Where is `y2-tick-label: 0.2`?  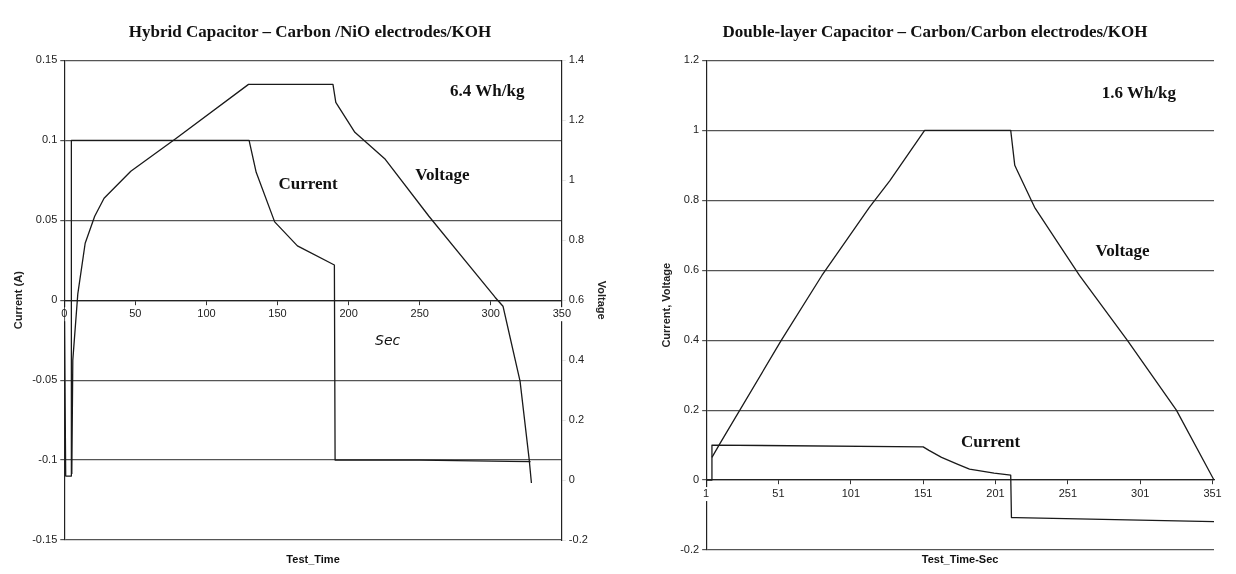
y2-tick-label: 0.2 is located at coordinates (576, 419).